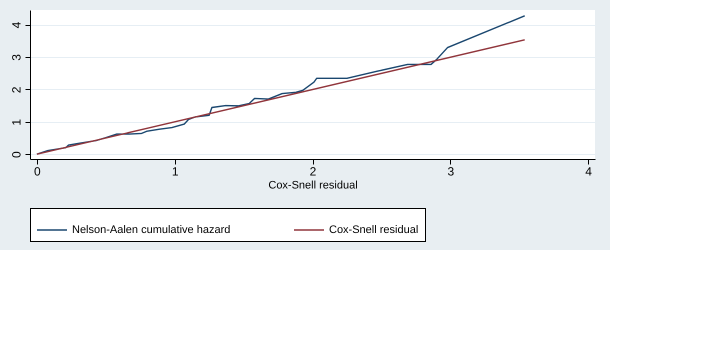 This screenshot has height=341, width=702. I want to click on legend-label: Cox-Snell residual, so click(373, 230).